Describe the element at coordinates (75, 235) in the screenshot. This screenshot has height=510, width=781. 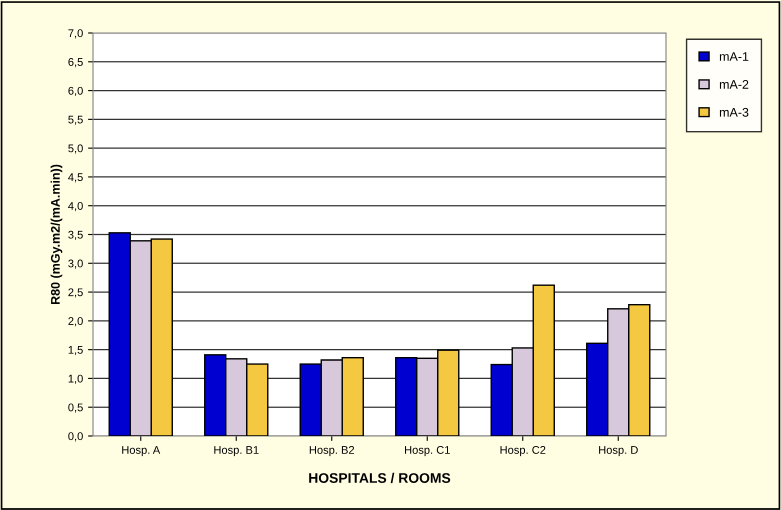
I see `y-tick-label: 3,5` at that location.